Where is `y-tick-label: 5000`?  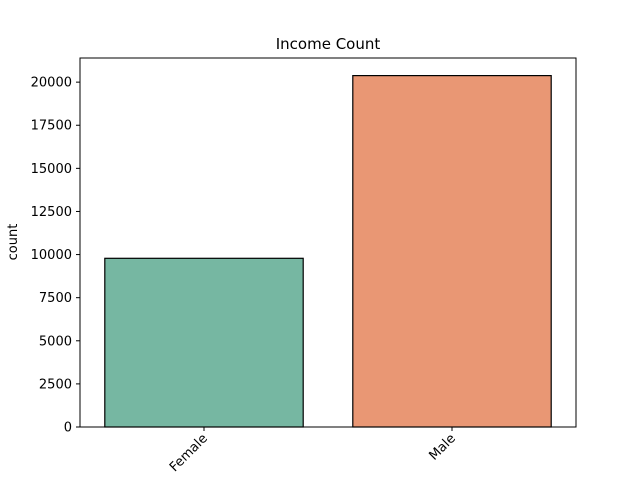
y-tick-label: 5000 is located at coordinates (55, 341).